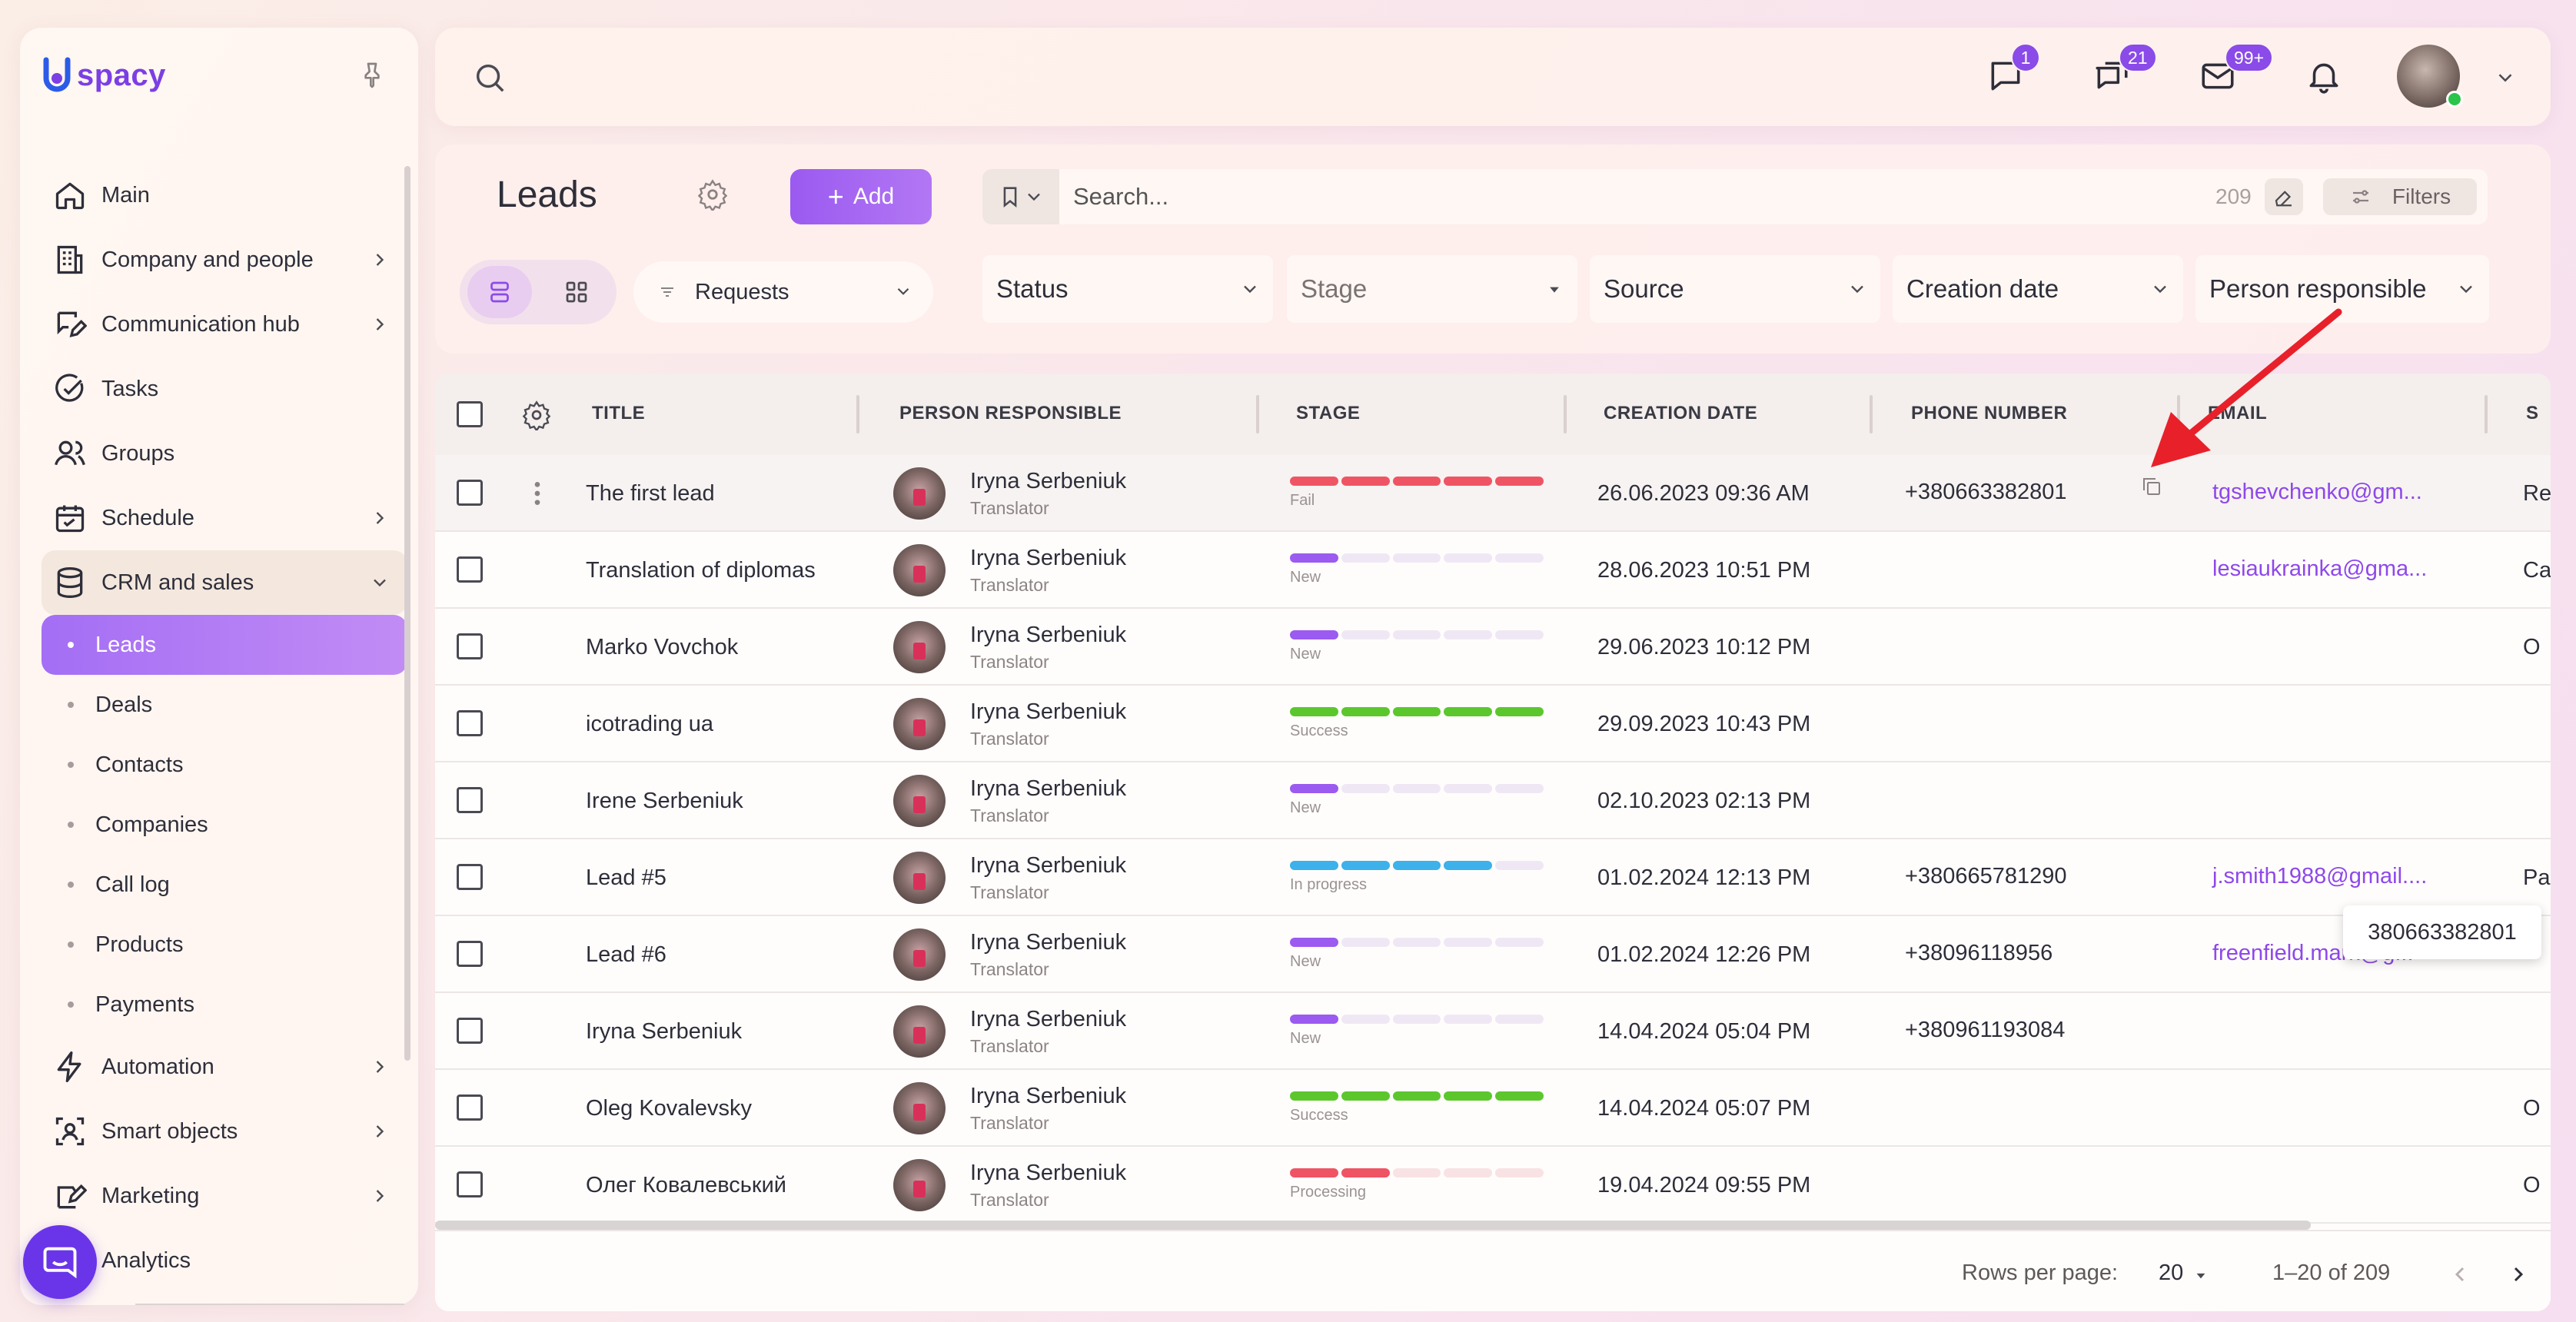 Image resolution: width=2576 pixels, height=1322 pixels. I want to click on person-responsible-filter-select: Person responsible, so click(2342, 289).